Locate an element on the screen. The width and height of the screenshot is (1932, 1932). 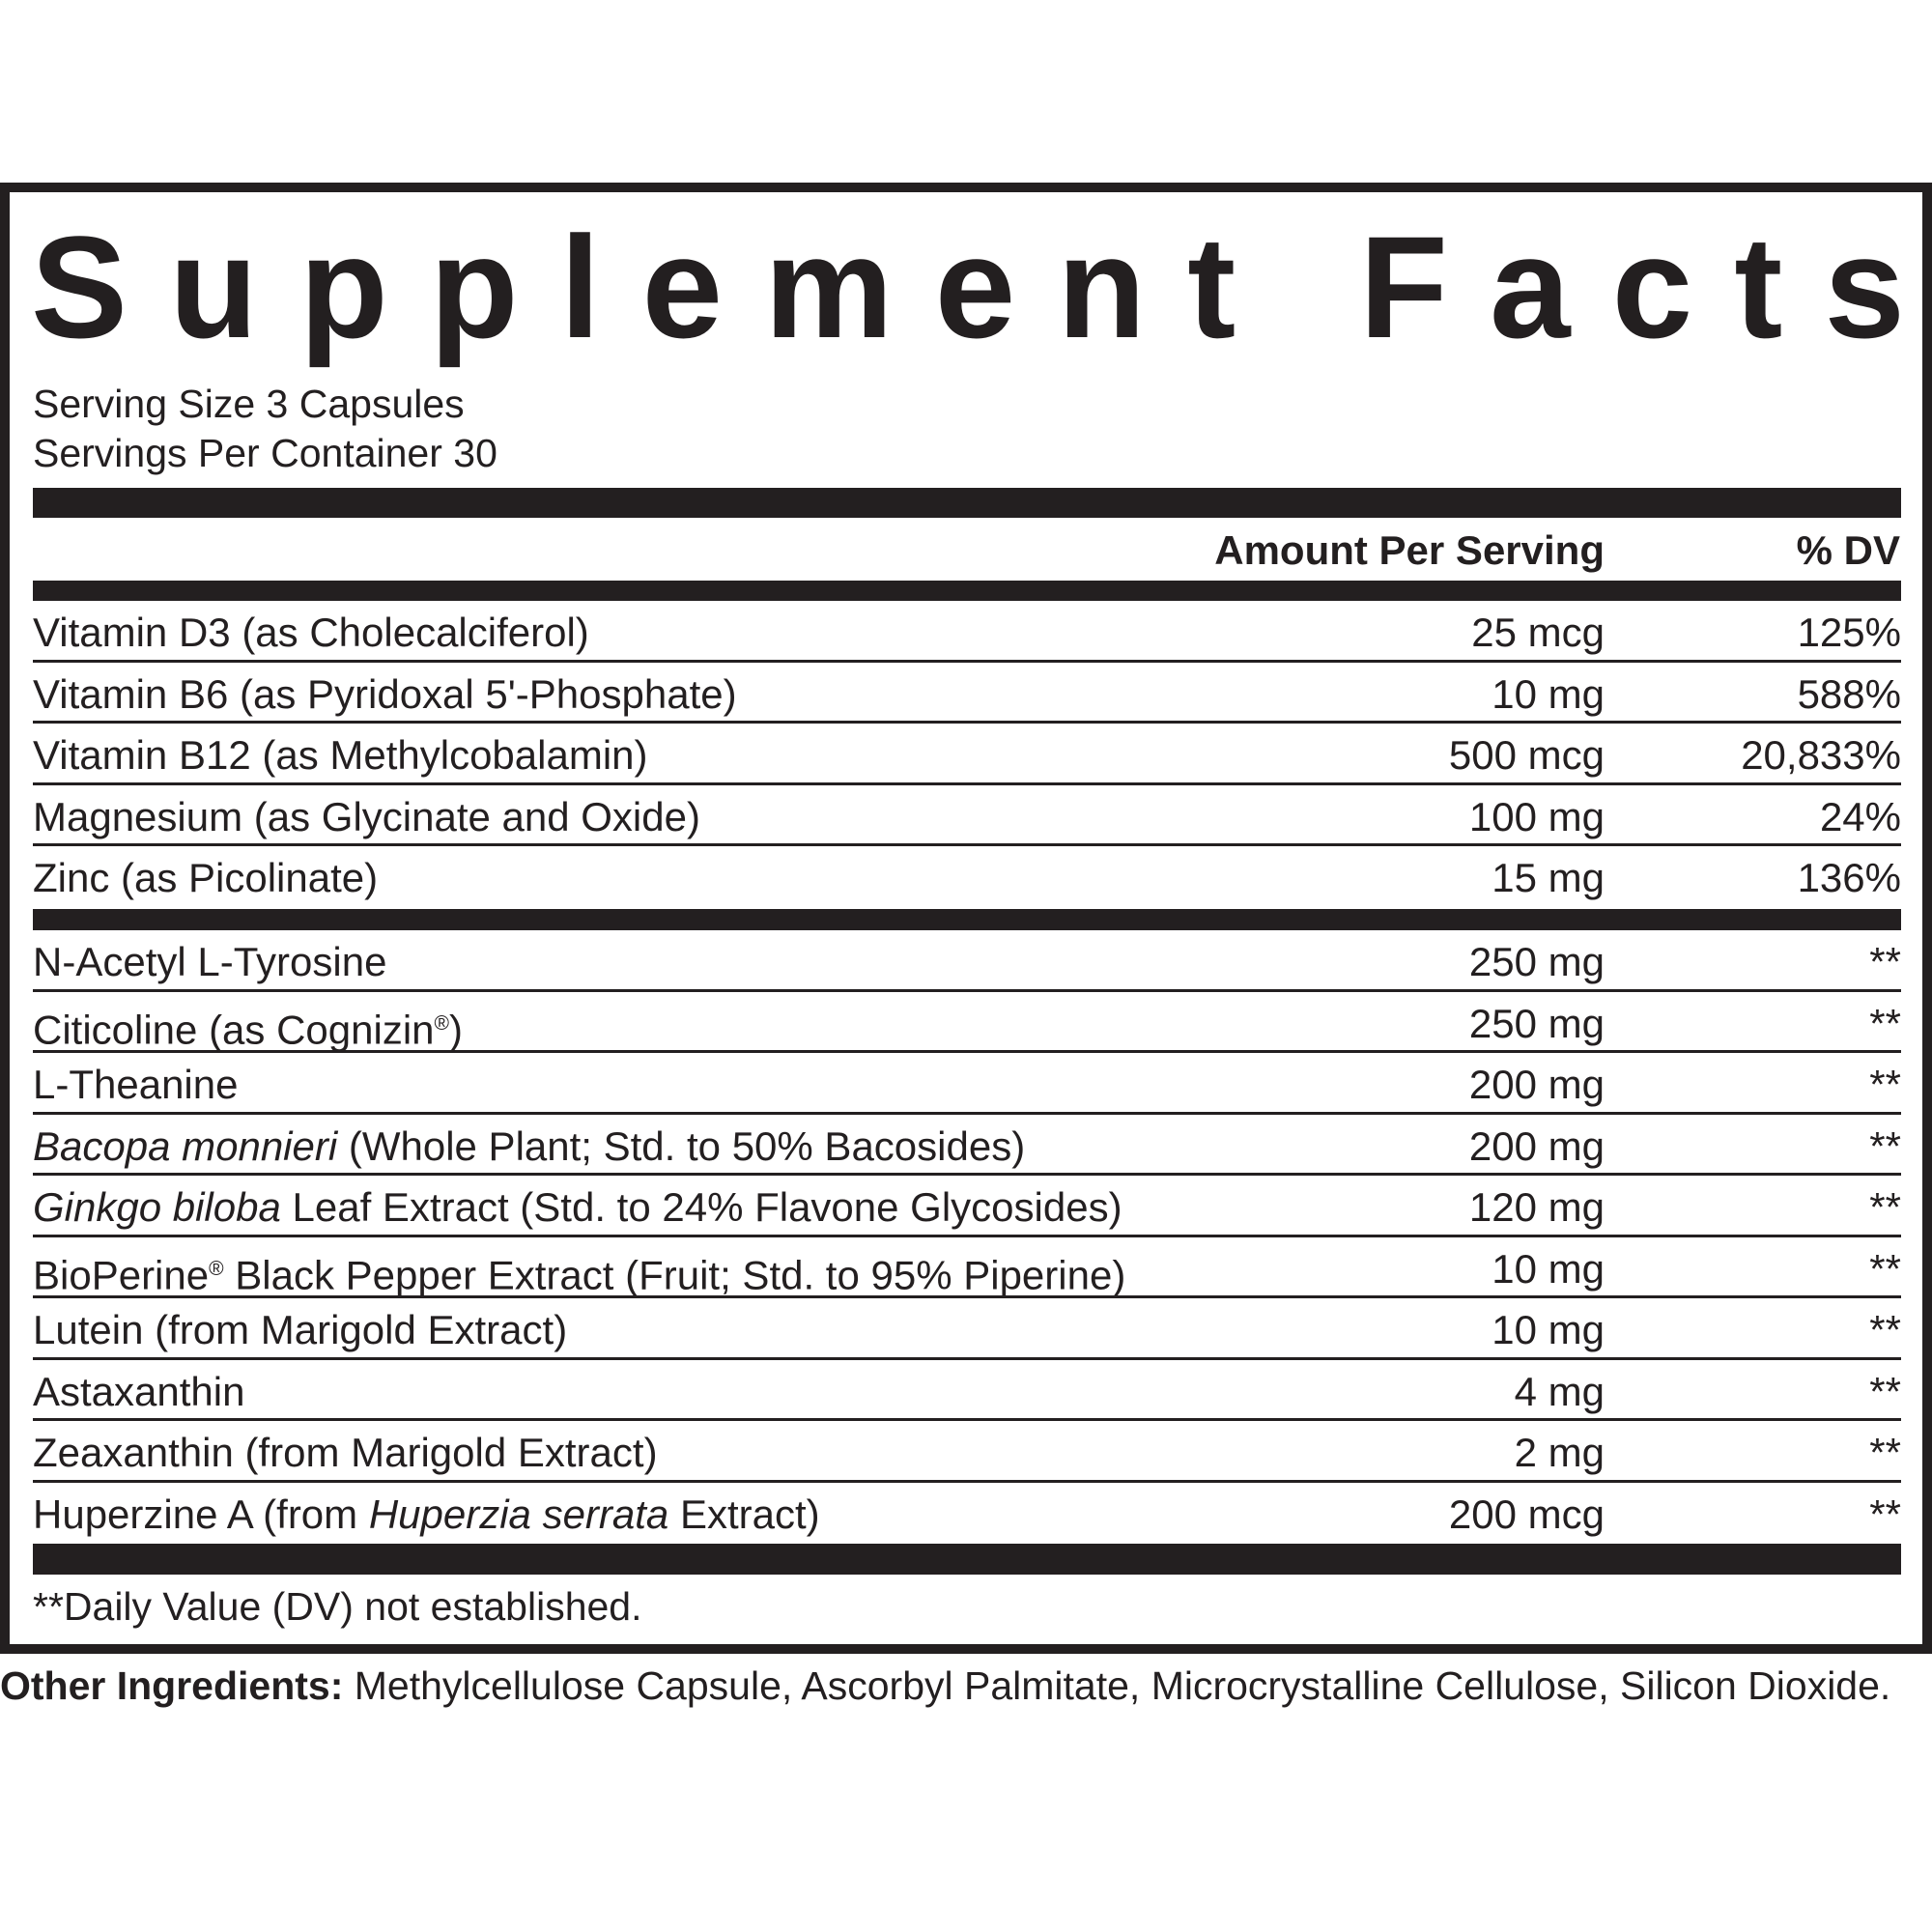
nutrient-name-part: Vitamin B6 (as Pyridoxal 5'-Phosphate) is located at coordinates (385, 693).